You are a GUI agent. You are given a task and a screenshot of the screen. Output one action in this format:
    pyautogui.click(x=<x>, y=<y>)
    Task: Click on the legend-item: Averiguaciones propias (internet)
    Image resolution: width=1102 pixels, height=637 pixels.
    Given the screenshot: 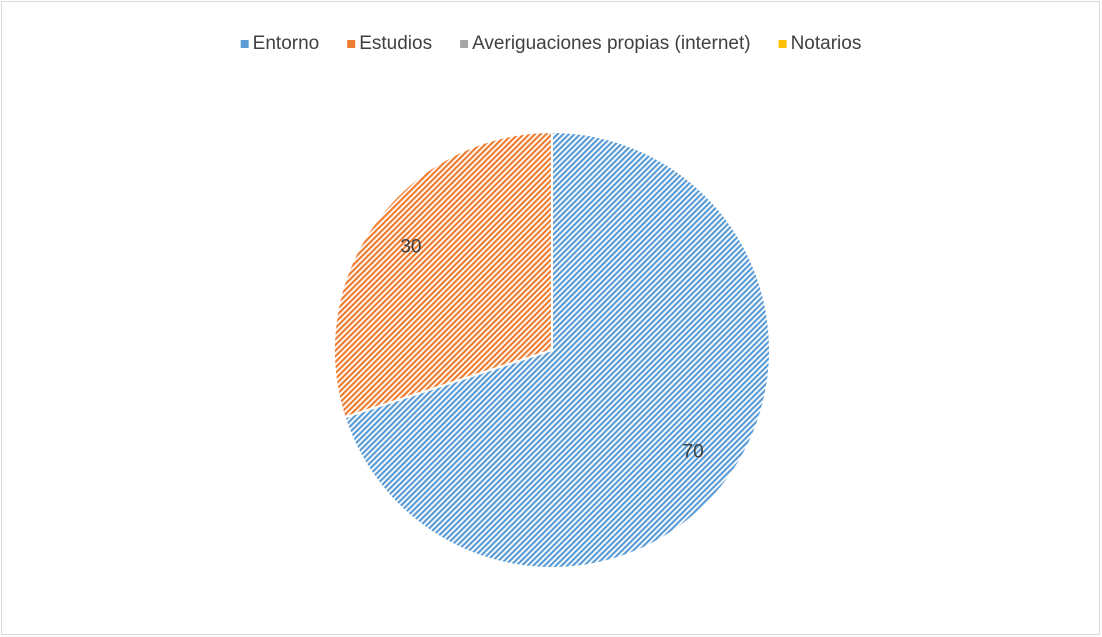 What is the action you would take?
    pyautogui.click(x=605, y=43)
    